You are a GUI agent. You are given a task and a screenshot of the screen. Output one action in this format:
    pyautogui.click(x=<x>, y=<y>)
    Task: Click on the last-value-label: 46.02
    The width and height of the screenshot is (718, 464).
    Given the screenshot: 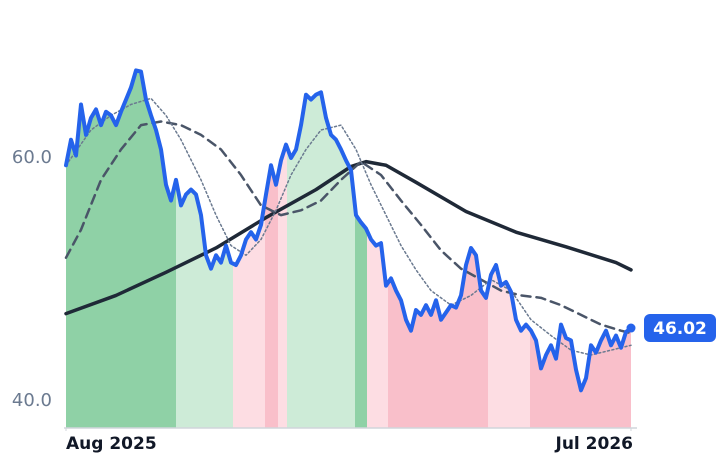 What is the action you would take?
    pyautogui.click(x=680, y=329)
    